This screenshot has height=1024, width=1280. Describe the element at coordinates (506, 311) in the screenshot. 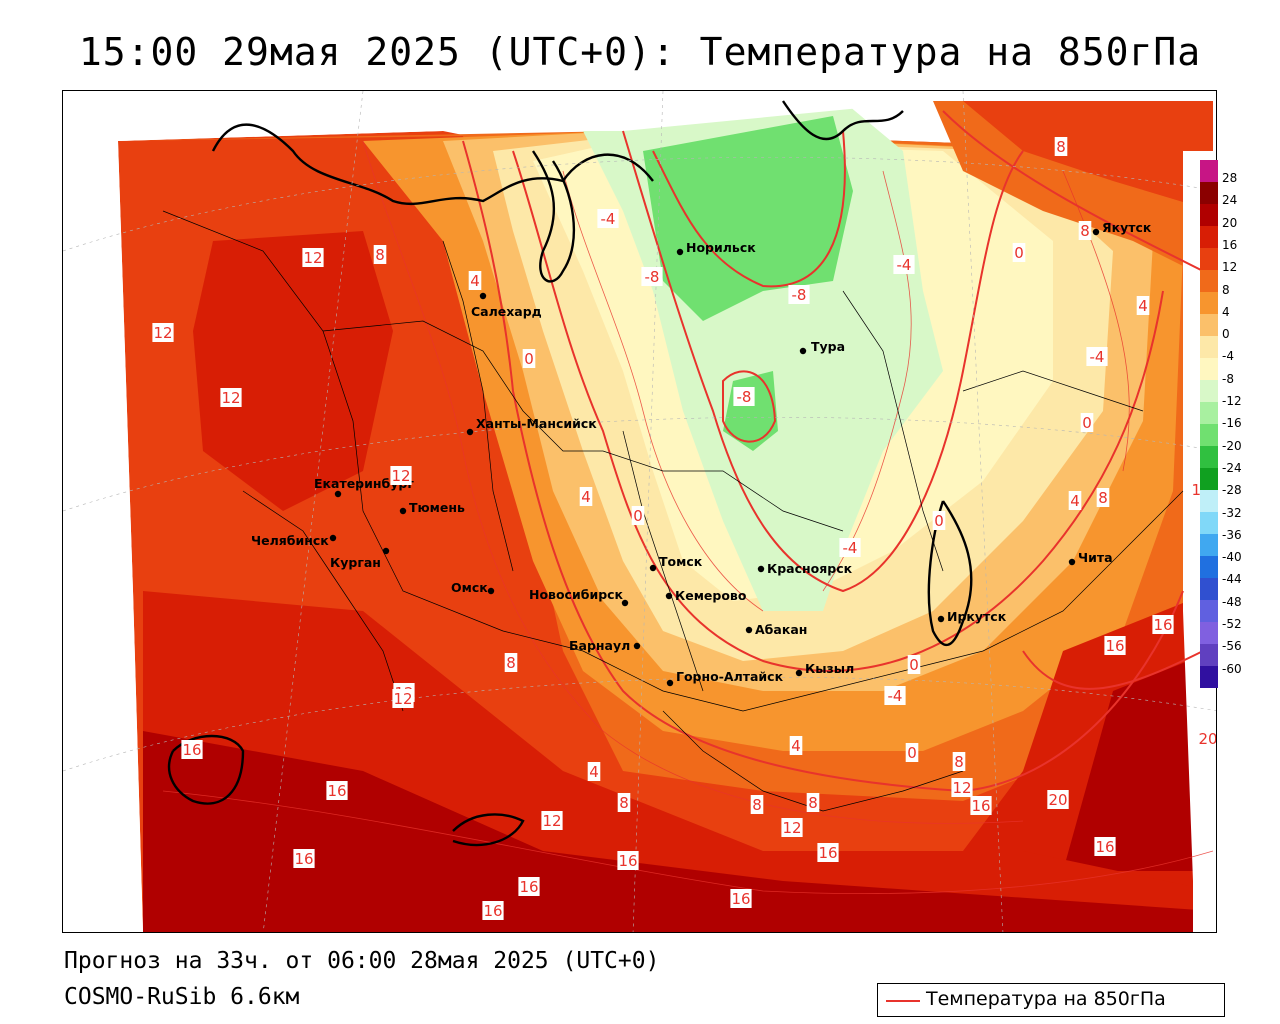

I see `city-label: Салехард` at that location.